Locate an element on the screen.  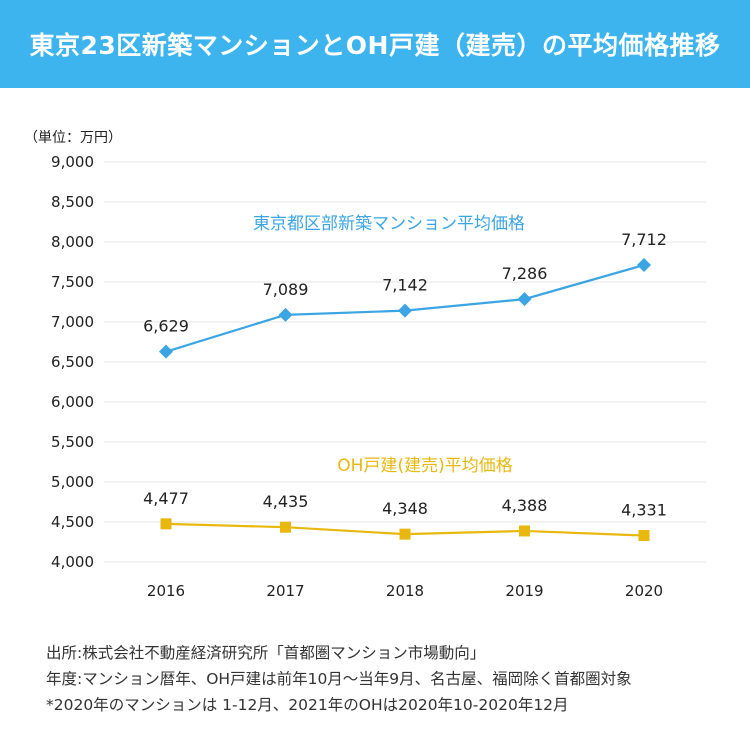
y-tick-label: 6,500 is located at coordinates (72, 362).